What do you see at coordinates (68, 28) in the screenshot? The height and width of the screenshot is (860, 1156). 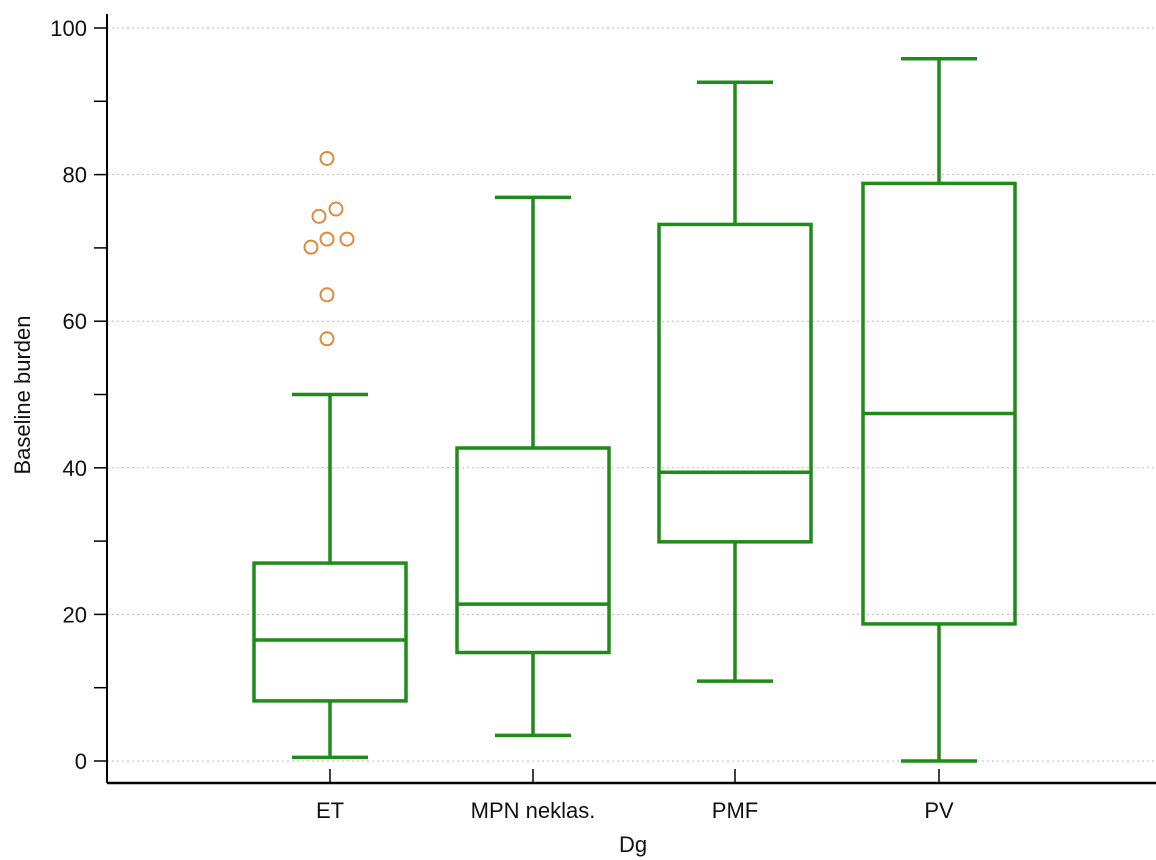 I see `y-tick-label: 100` at bounding box center [68, 28].